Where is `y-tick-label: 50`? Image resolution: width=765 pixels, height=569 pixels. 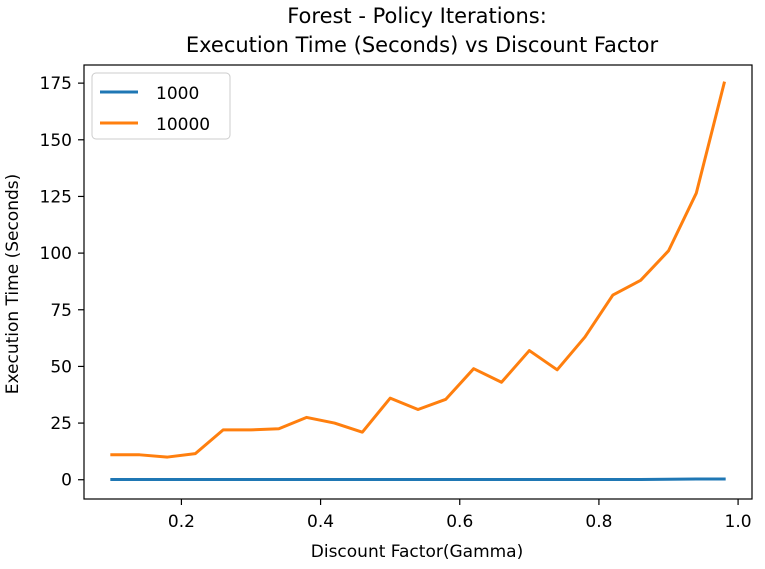 y-tick-label: 50 is located at coordinates (61, 367).